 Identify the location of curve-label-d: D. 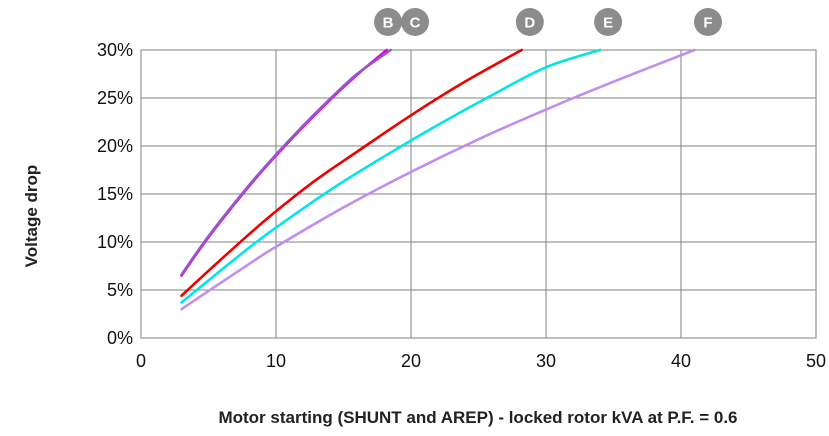
(529, 22).